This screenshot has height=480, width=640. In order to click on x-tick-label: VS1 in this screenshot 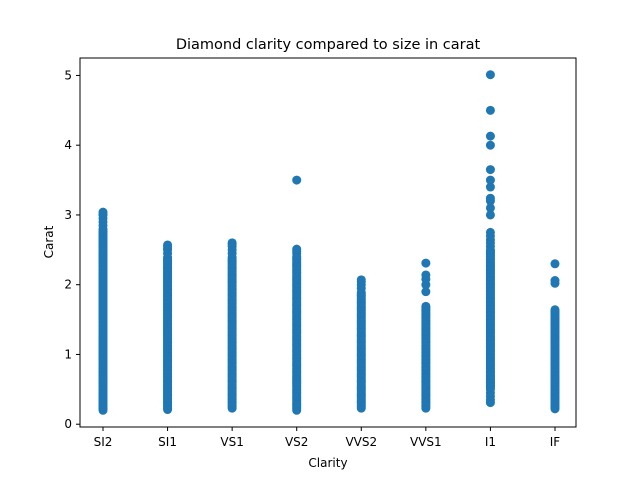, I will do `click(231, 442)`.